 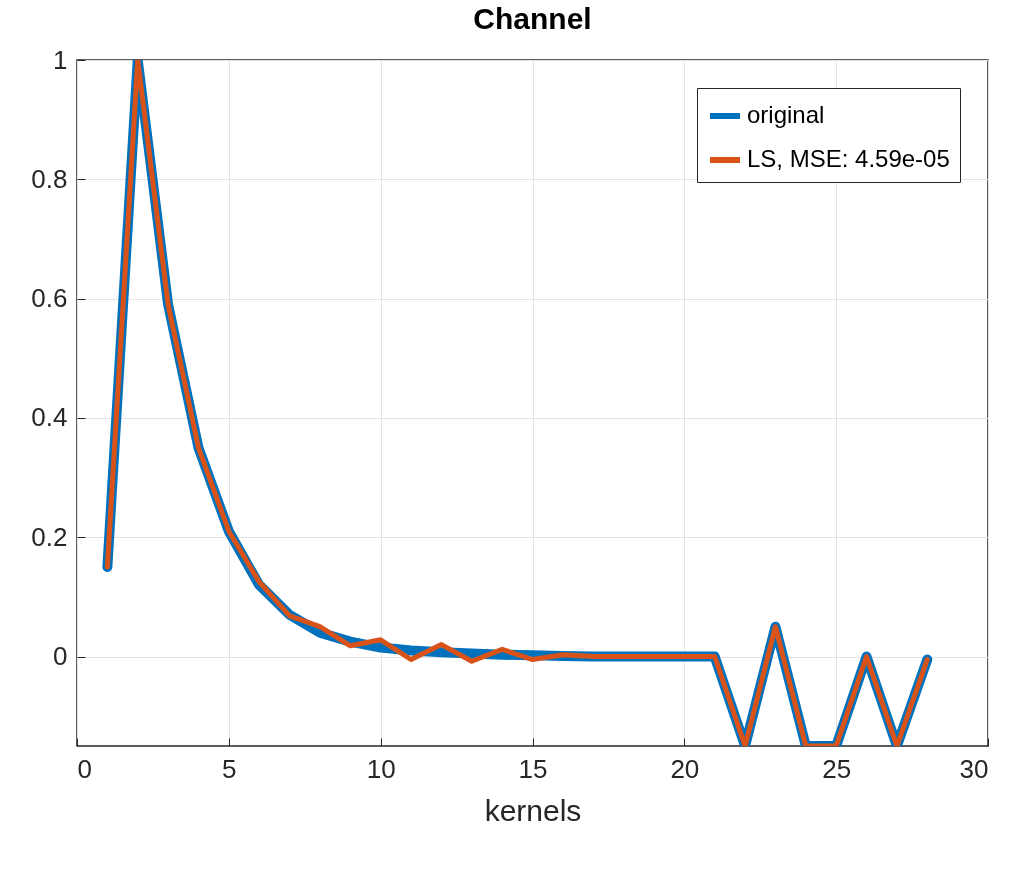 What do you see at coordinates (84, 768) in the screenshot?
I see `x-tick-label: 0` at bounding box center [84, 768].